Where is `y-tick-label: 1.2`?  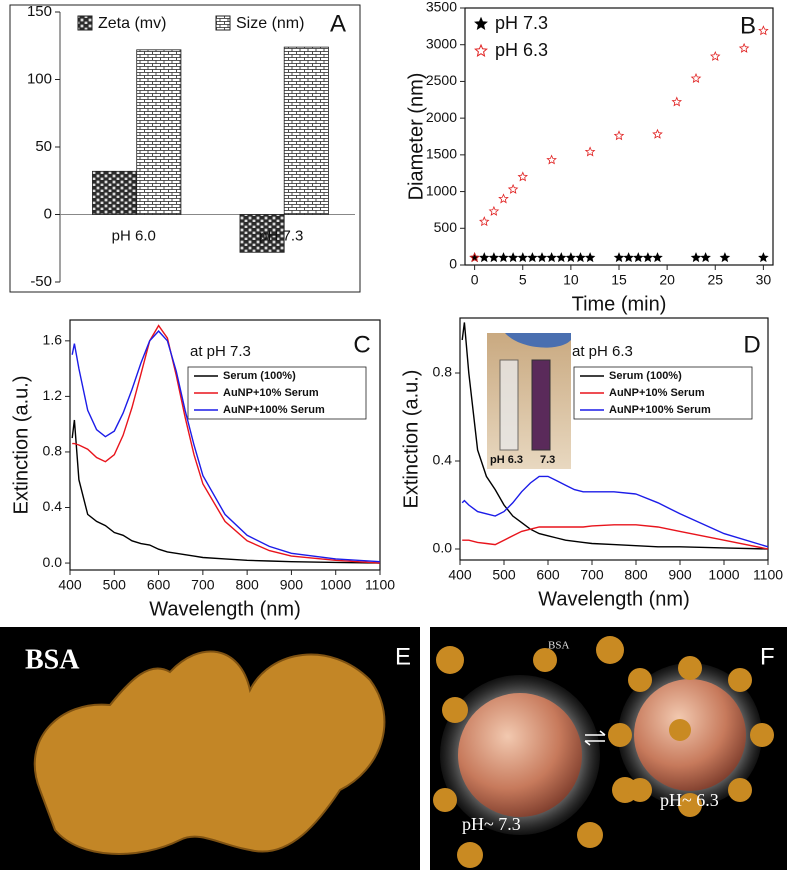 y-tick-label: 1.2 is located at coordinates (53, 395).